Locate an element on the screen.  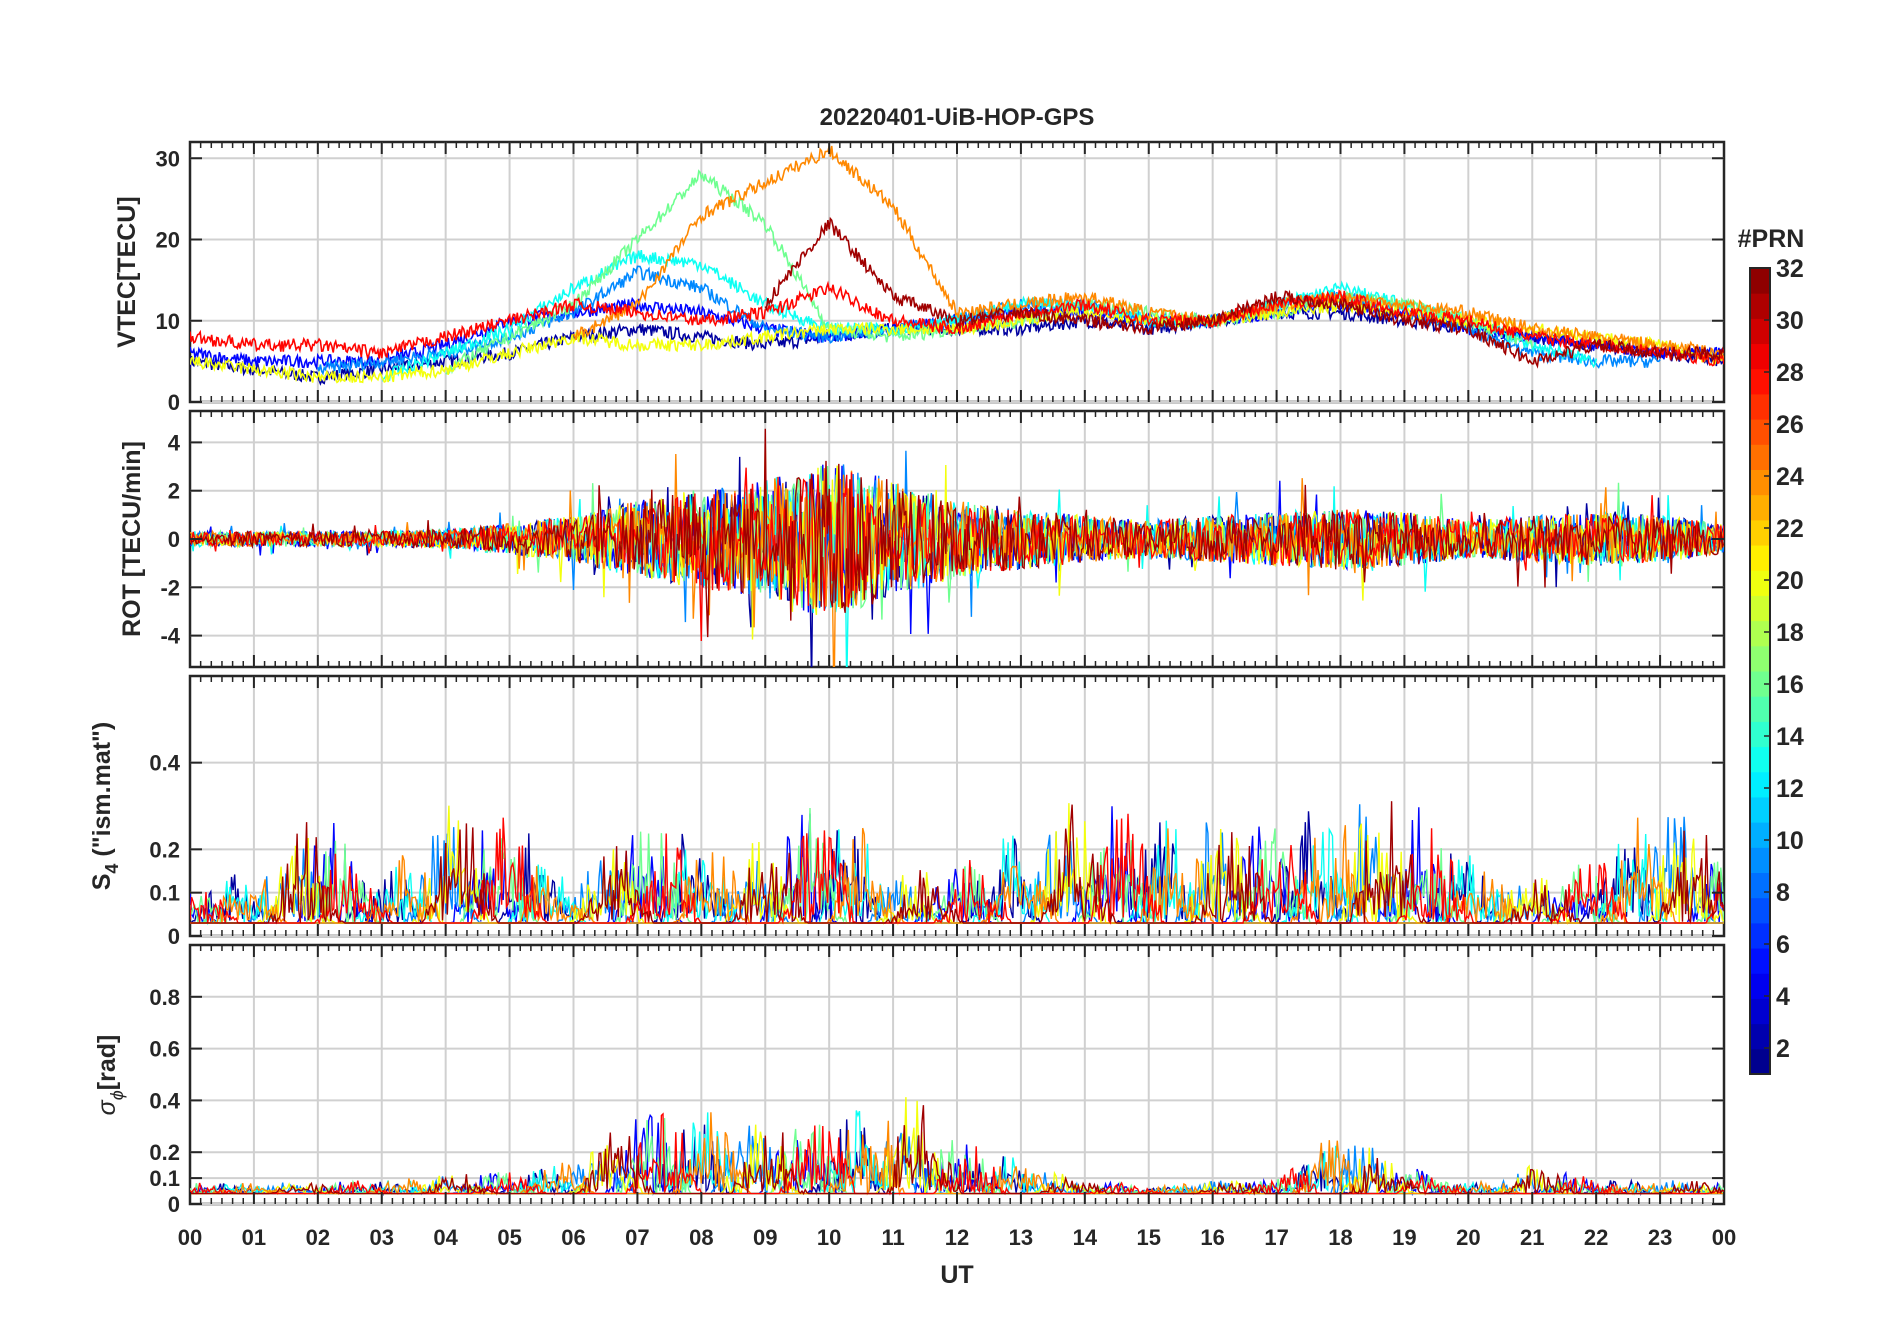
colorbar-tick-label: 28 is located at coordinates (1790, 373).